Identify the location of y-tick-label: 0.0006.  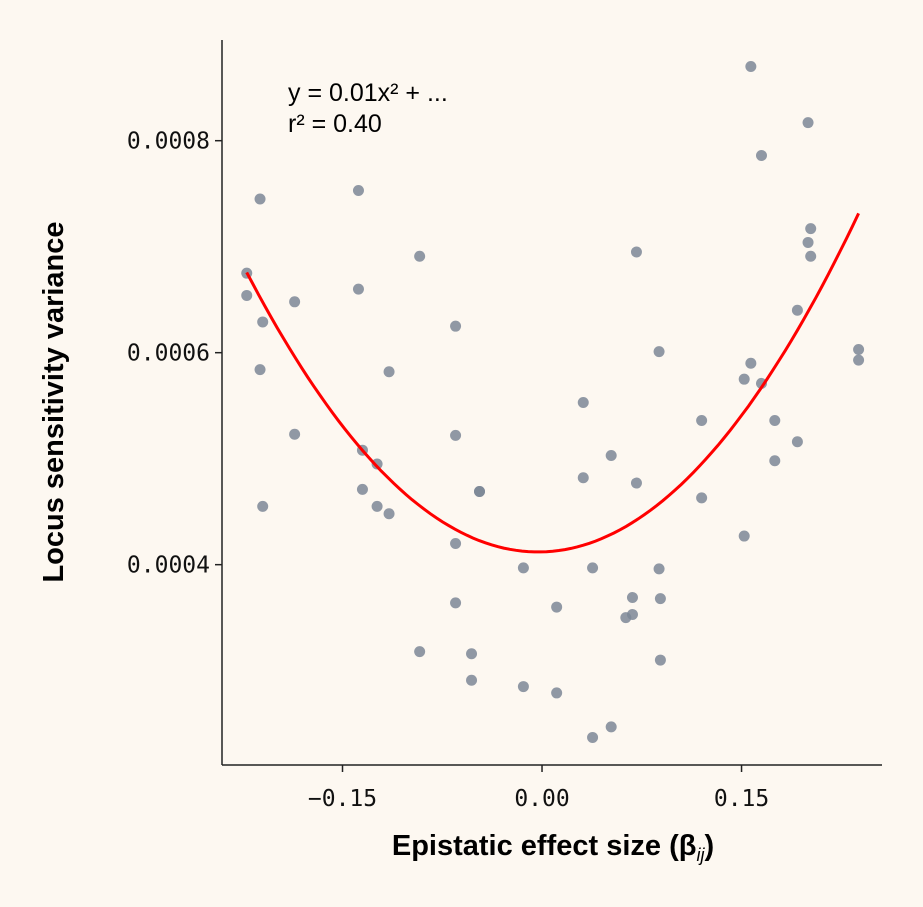
(168, 354).